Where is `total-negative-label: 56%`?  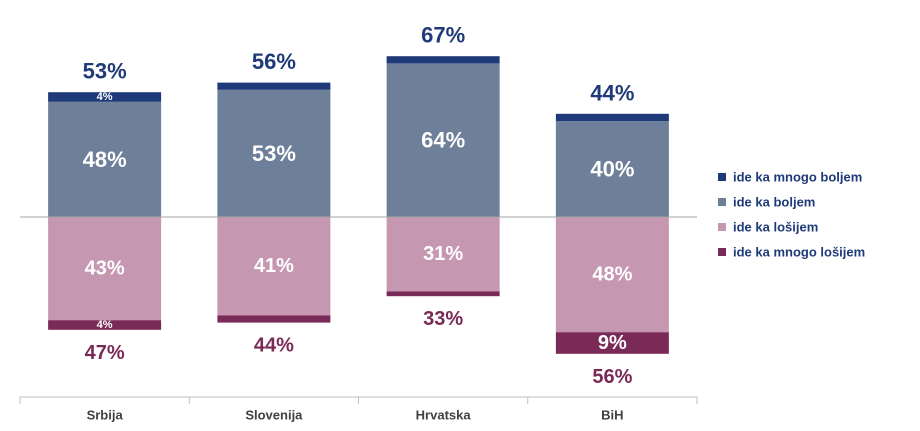
total-negative-label: 56% is located at coordinates (612, 377).